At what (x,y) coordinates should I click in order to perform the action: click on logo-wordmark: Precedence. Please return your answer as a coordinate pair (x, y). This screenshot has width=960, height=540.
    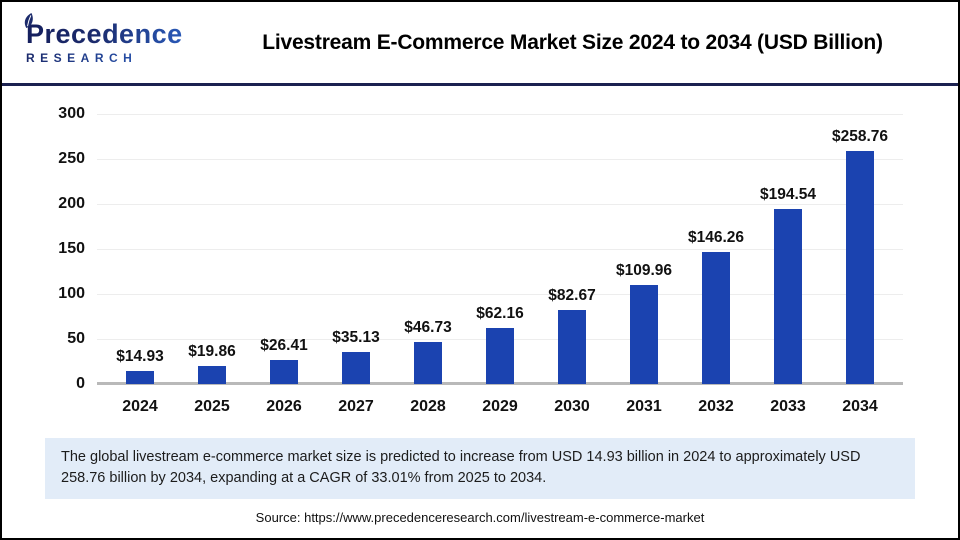
    Looking at the image, I should click on (121, 34).